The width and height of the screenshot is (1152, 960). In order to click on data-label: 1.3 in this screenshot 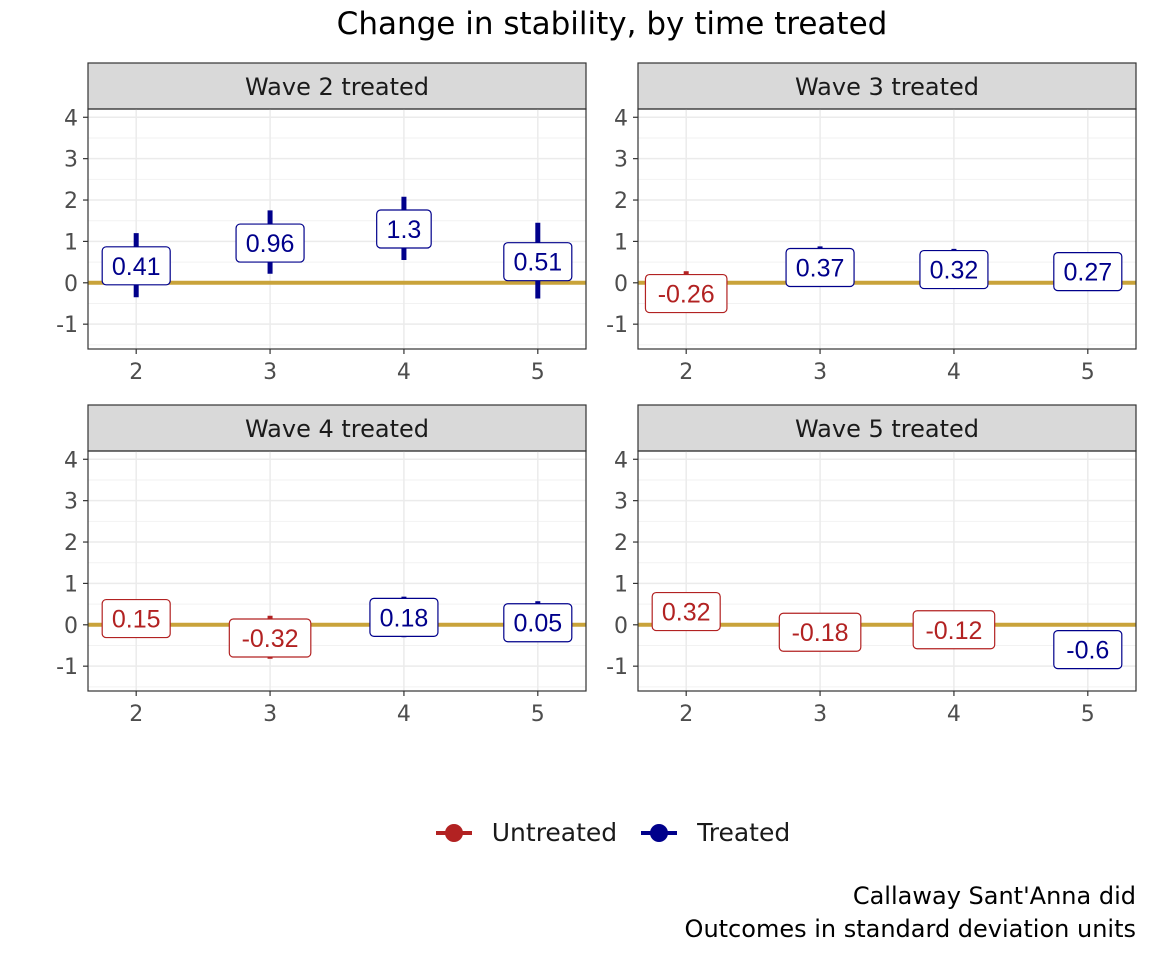, I will do `click(404, 230)`.